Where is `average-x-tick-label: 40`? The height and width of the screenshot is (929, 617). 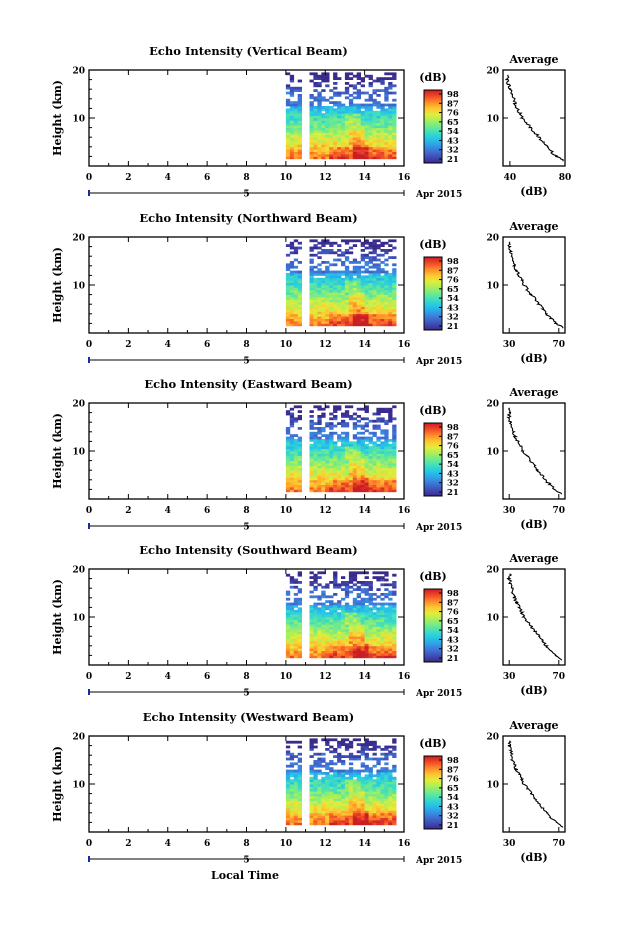
average-x-tick-label: 40 is located at coordinates (510, 178).